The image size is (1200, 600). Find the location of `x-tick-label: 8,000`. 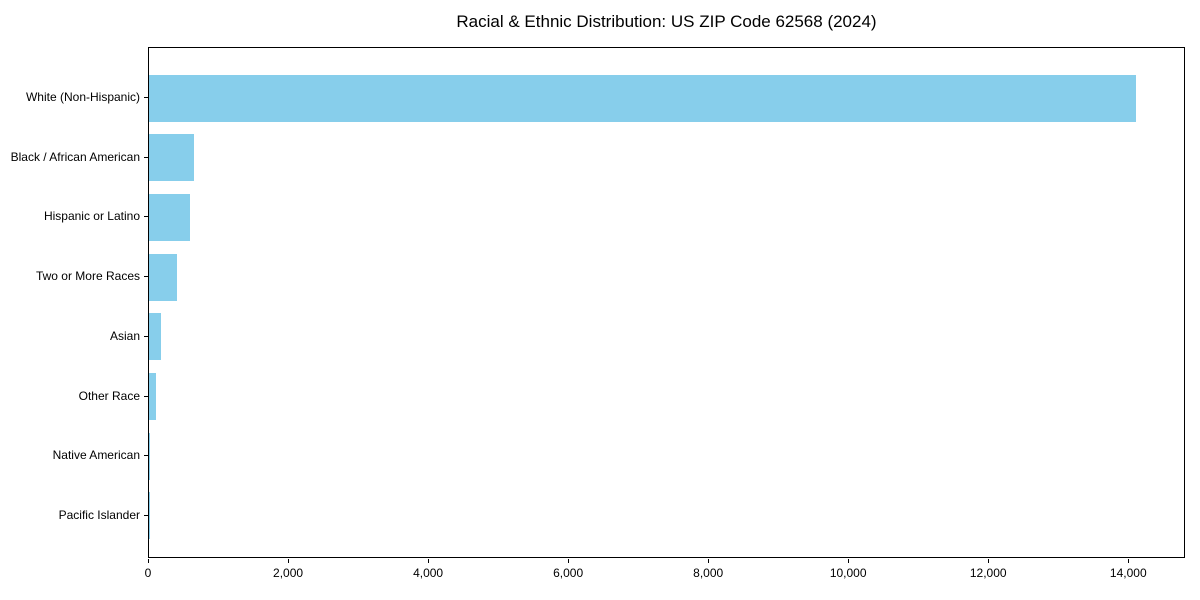

x-tick-label: 8,000 is located at coordinates (708, 573).